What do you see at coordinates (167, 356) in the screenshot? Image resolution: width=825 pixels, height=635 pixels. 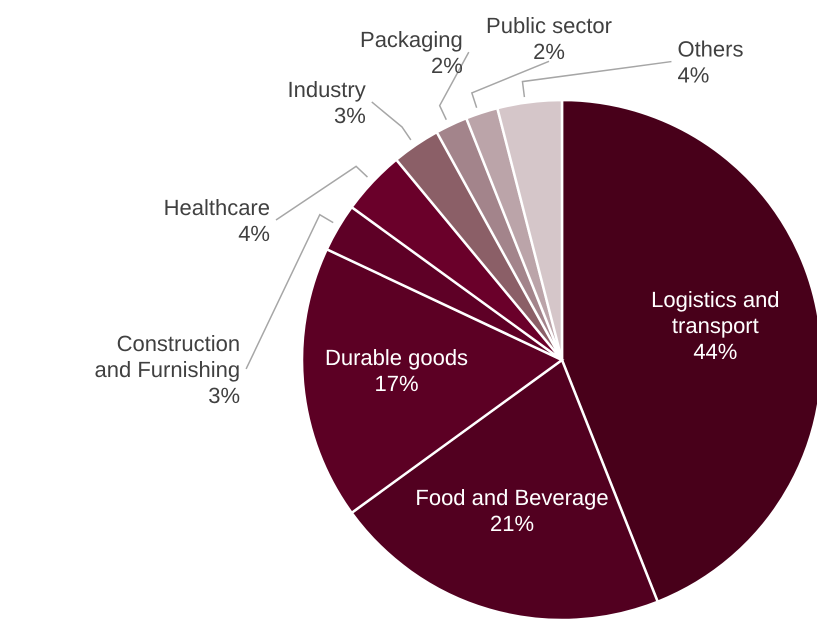 I see `slice-label: Construction and Furnishing` at bounding box center [167, 356].